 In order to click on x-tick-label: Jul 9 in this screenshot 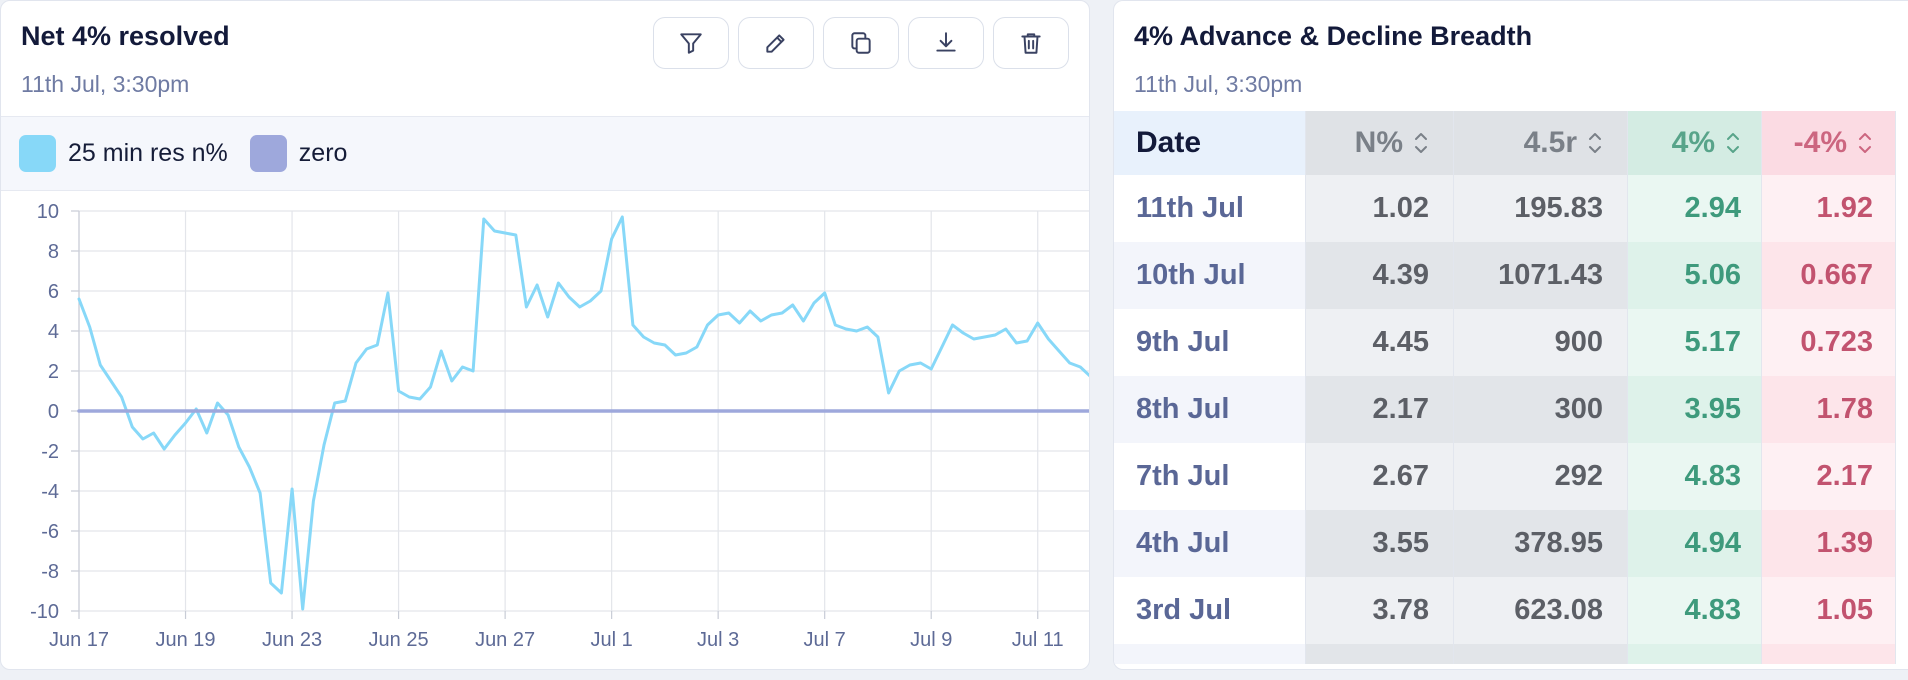, I will do `click(931, 640)`.